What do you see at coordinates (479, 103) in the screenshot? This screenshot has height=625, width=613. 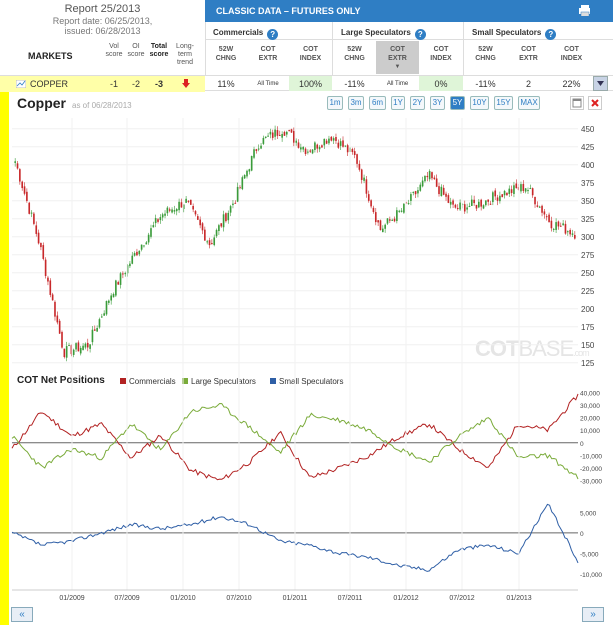 I see `range-button-10y: 10Y` at bounding box center [479, 103].